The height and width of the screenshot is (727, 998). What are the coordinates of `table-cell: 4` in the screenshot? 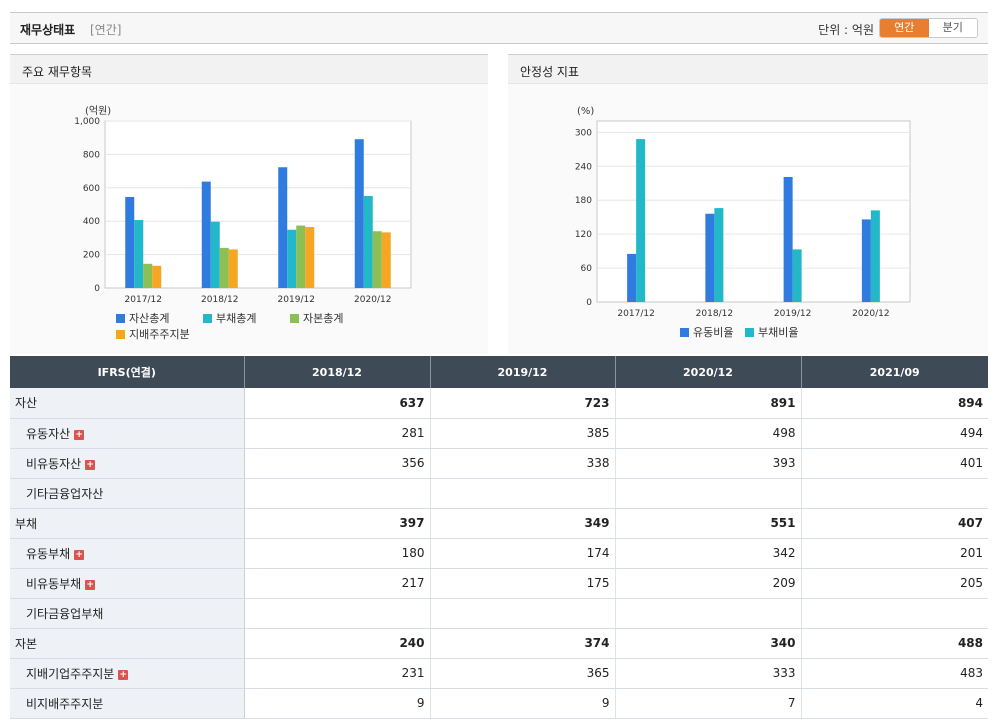 It's located at (894, 703).